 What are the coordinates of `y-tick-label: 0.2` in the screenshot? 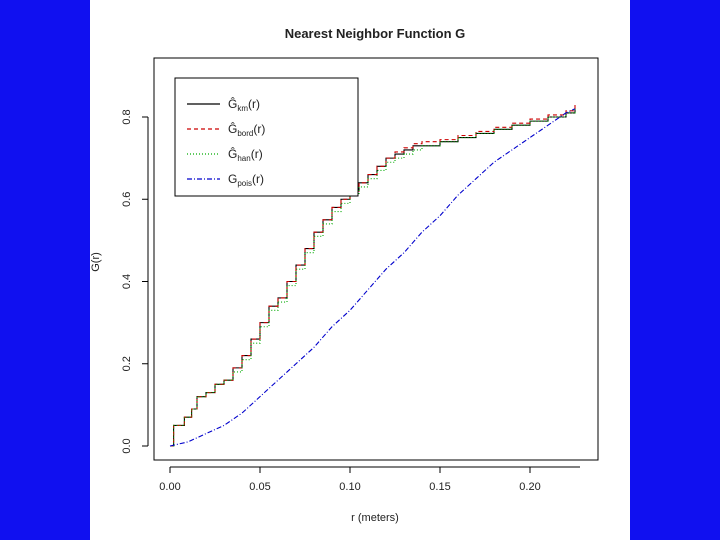 It's located at (127, 363).